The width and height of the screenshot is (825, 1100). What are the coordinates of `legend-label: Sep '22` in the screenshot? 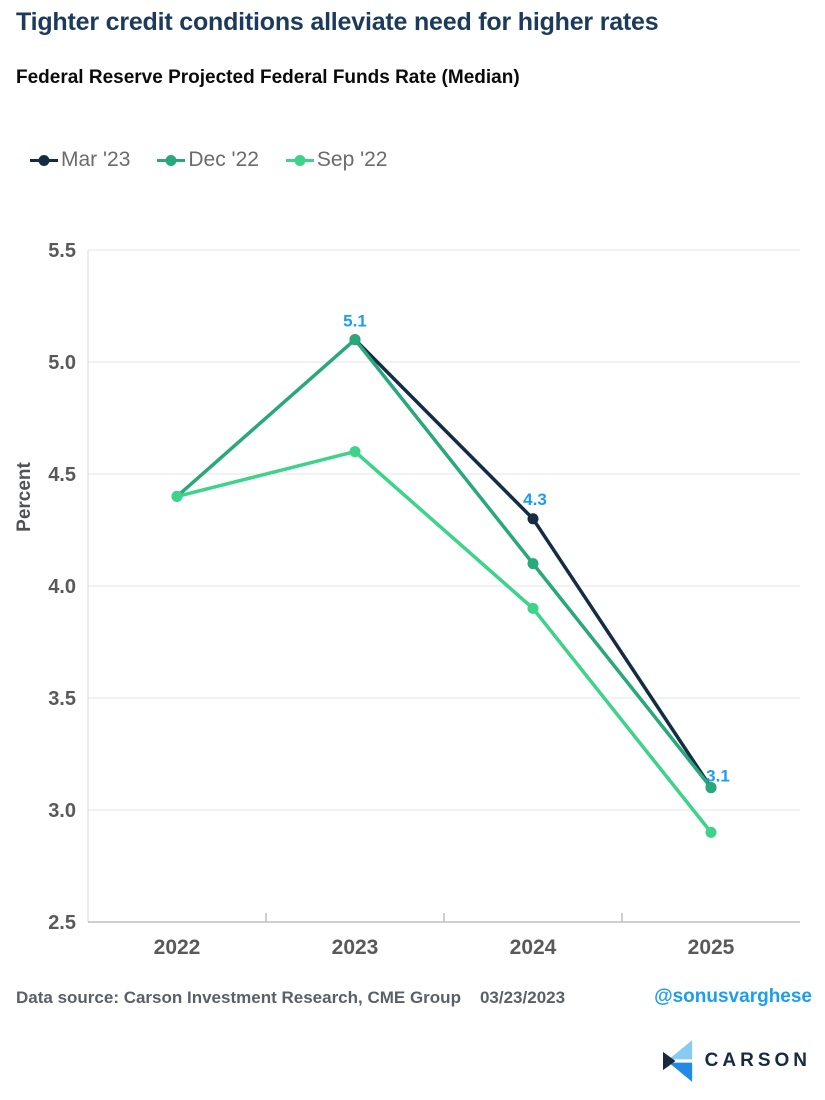 It's located at (352, 159).